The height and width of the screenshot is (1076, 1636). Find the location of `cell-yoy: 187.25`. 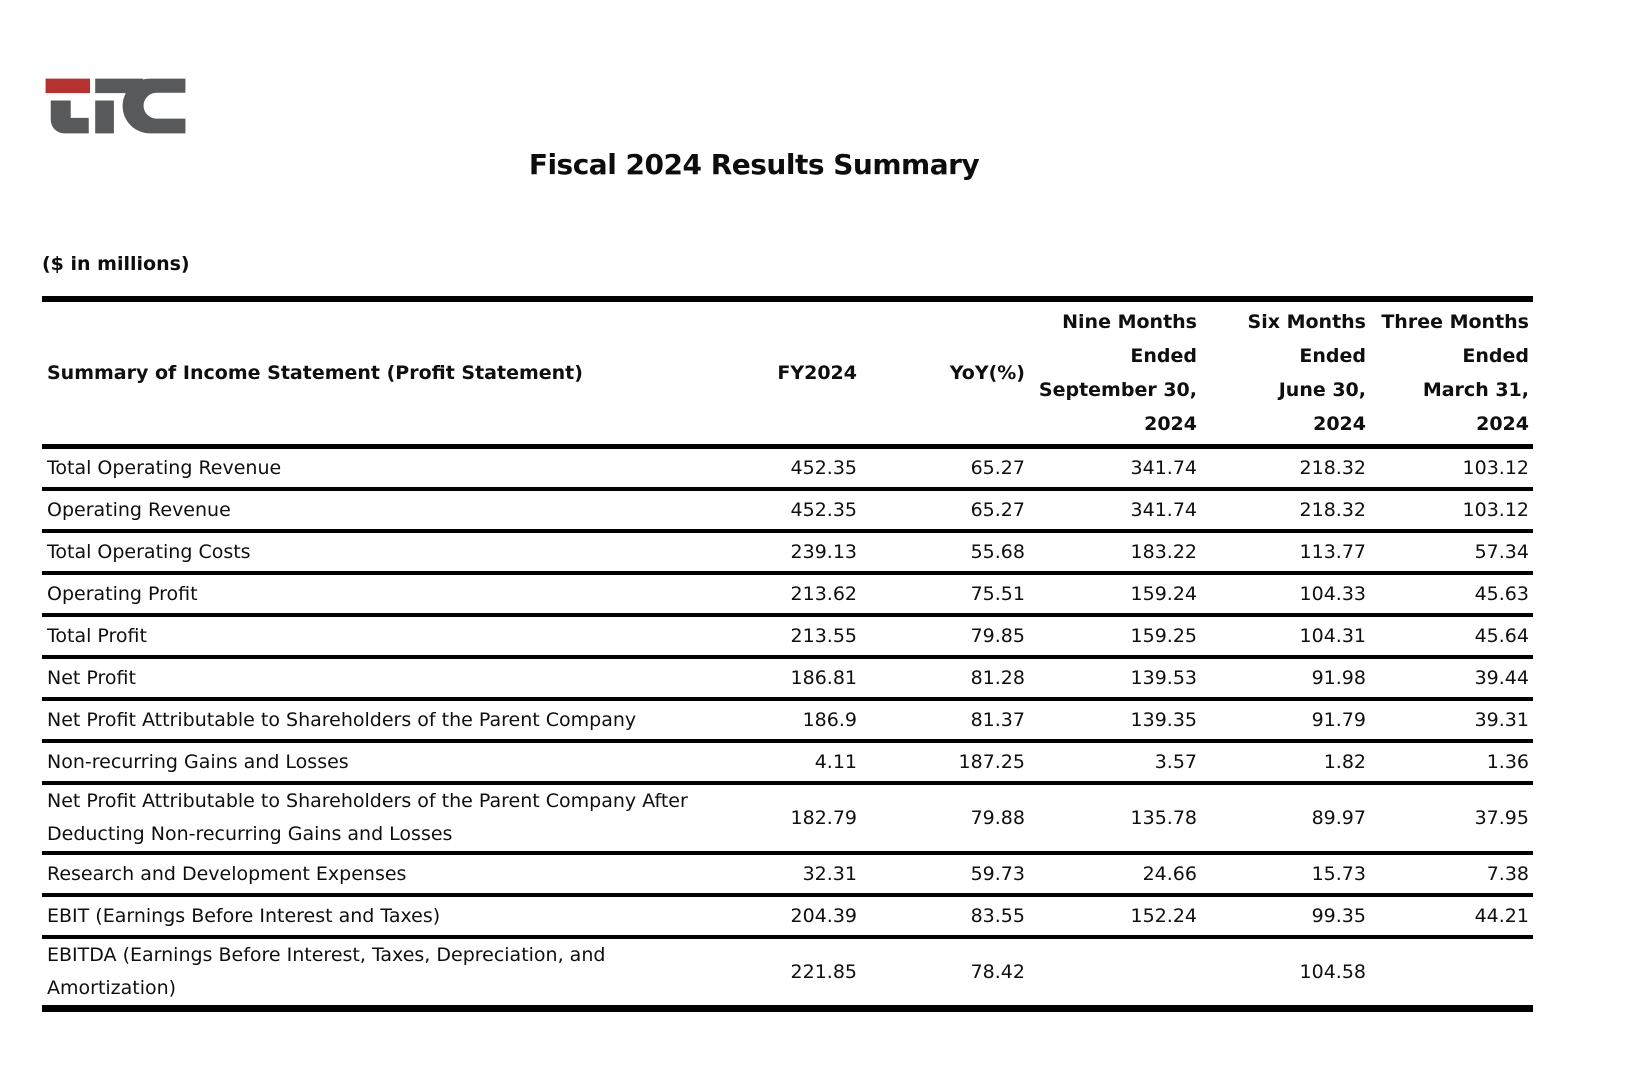

cell-yoy: 187.25 is located at coordinates (945, 763).